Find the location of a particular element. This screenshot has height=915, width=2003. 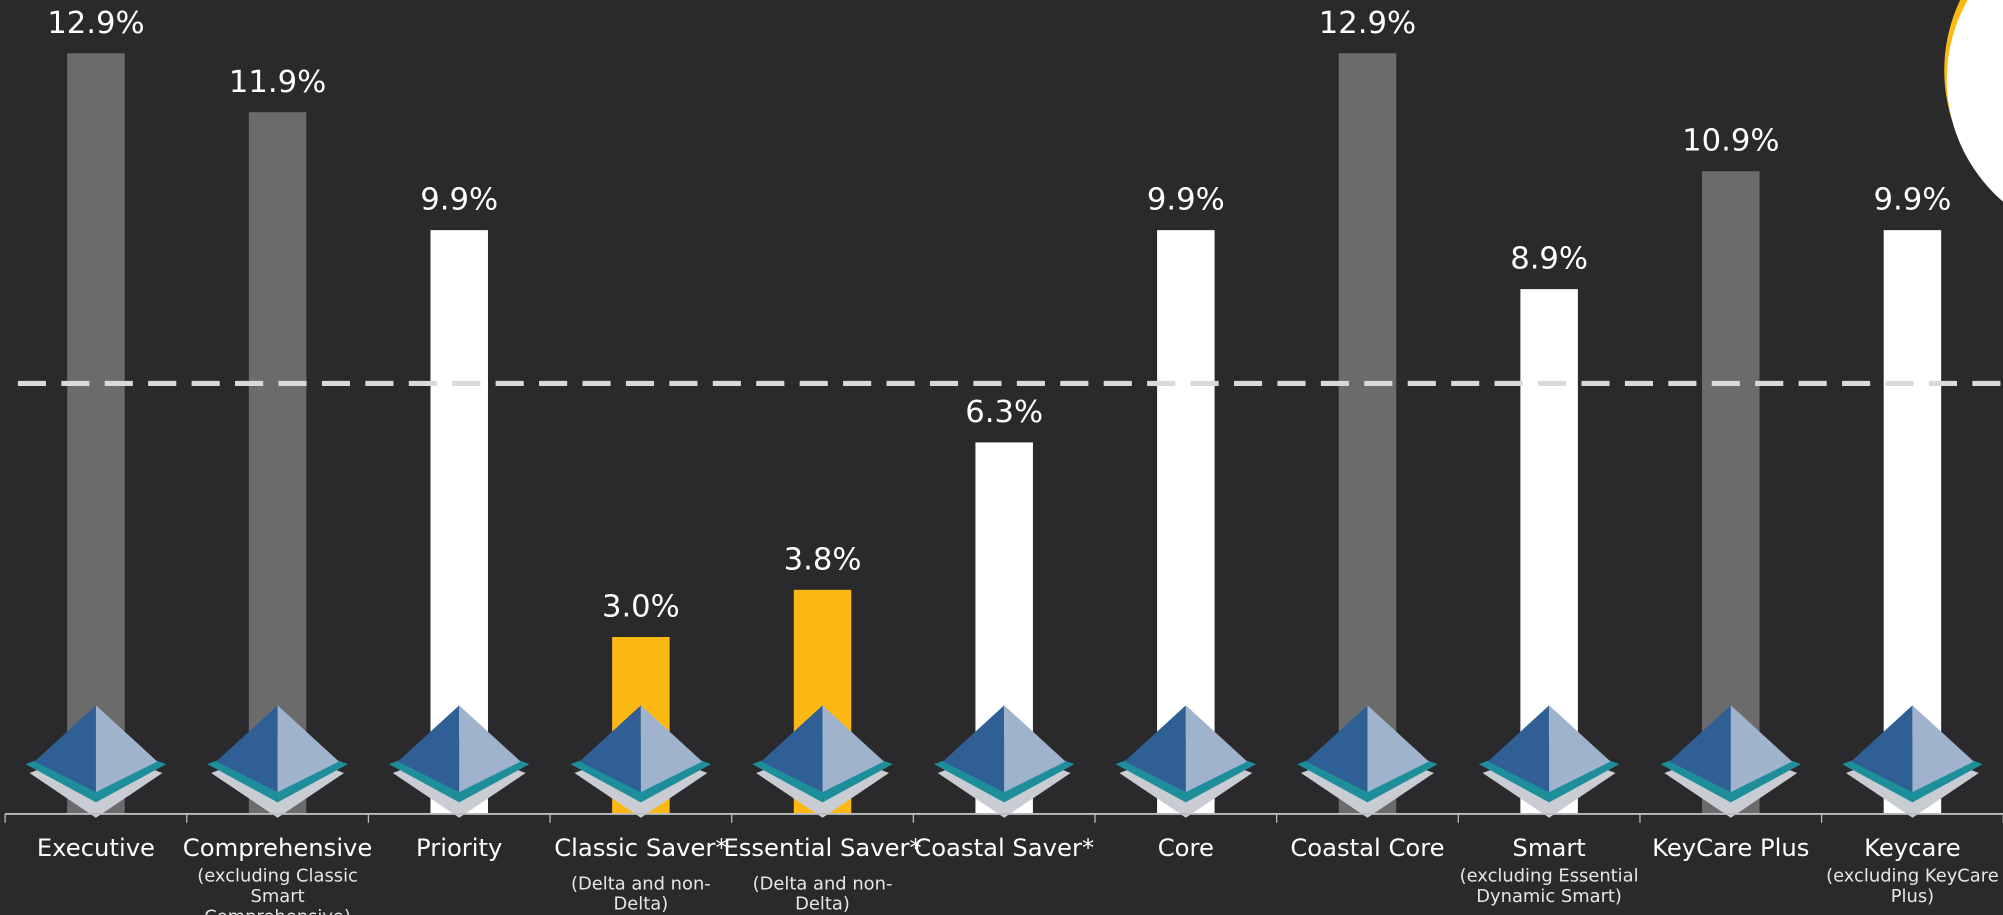

category-note-text: (excluding Essential Dynamic Smart) is located at coordinates (1549, 887).